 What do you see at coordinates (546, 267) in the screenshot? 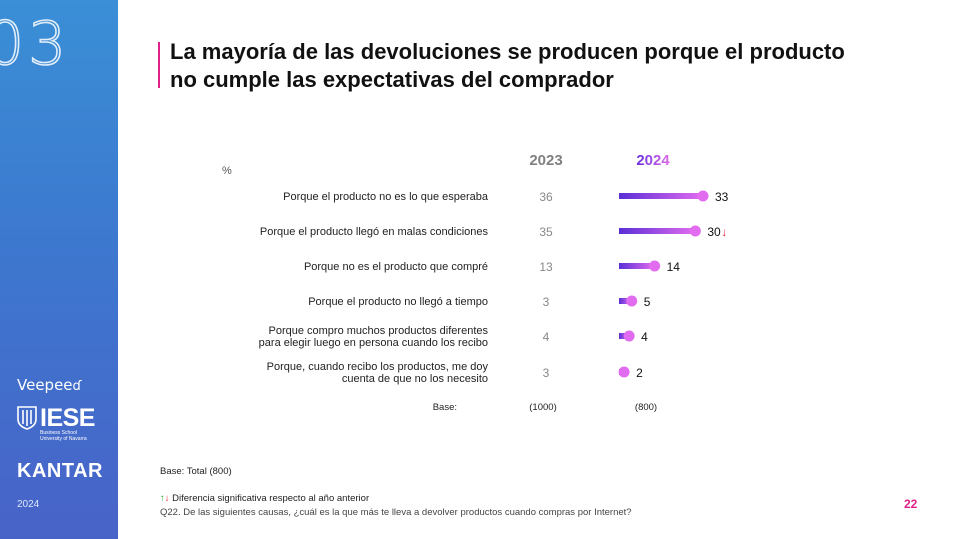
I see `value-2023: 13` at bounding box center [546, 267].